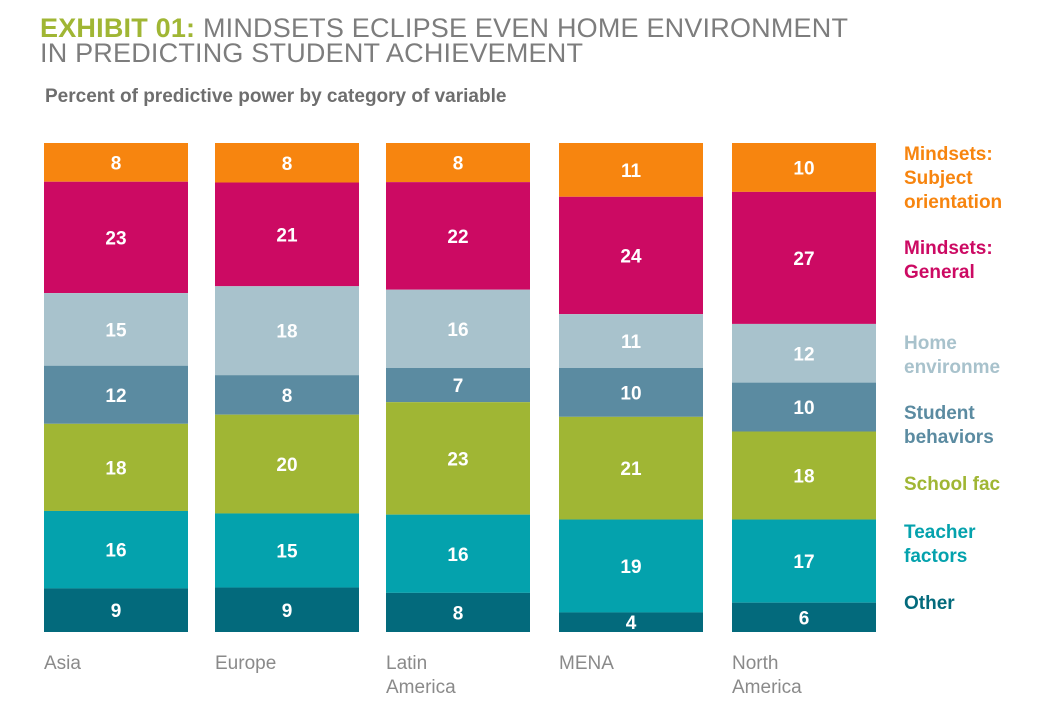 The height and width of the screenshot is (720, 1040). What do you see at coordinates (755, 663) in the screenshot?
I see `category-label: North` at bounding box center [755, 663].